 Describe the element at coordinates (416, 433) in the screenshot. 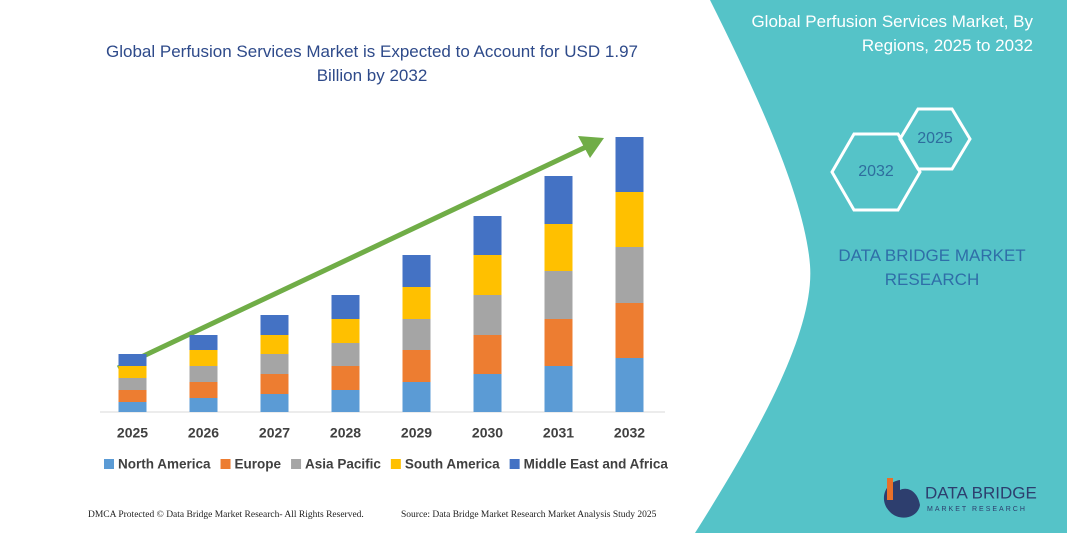

I see `x-tick-label: 2029` at that location.